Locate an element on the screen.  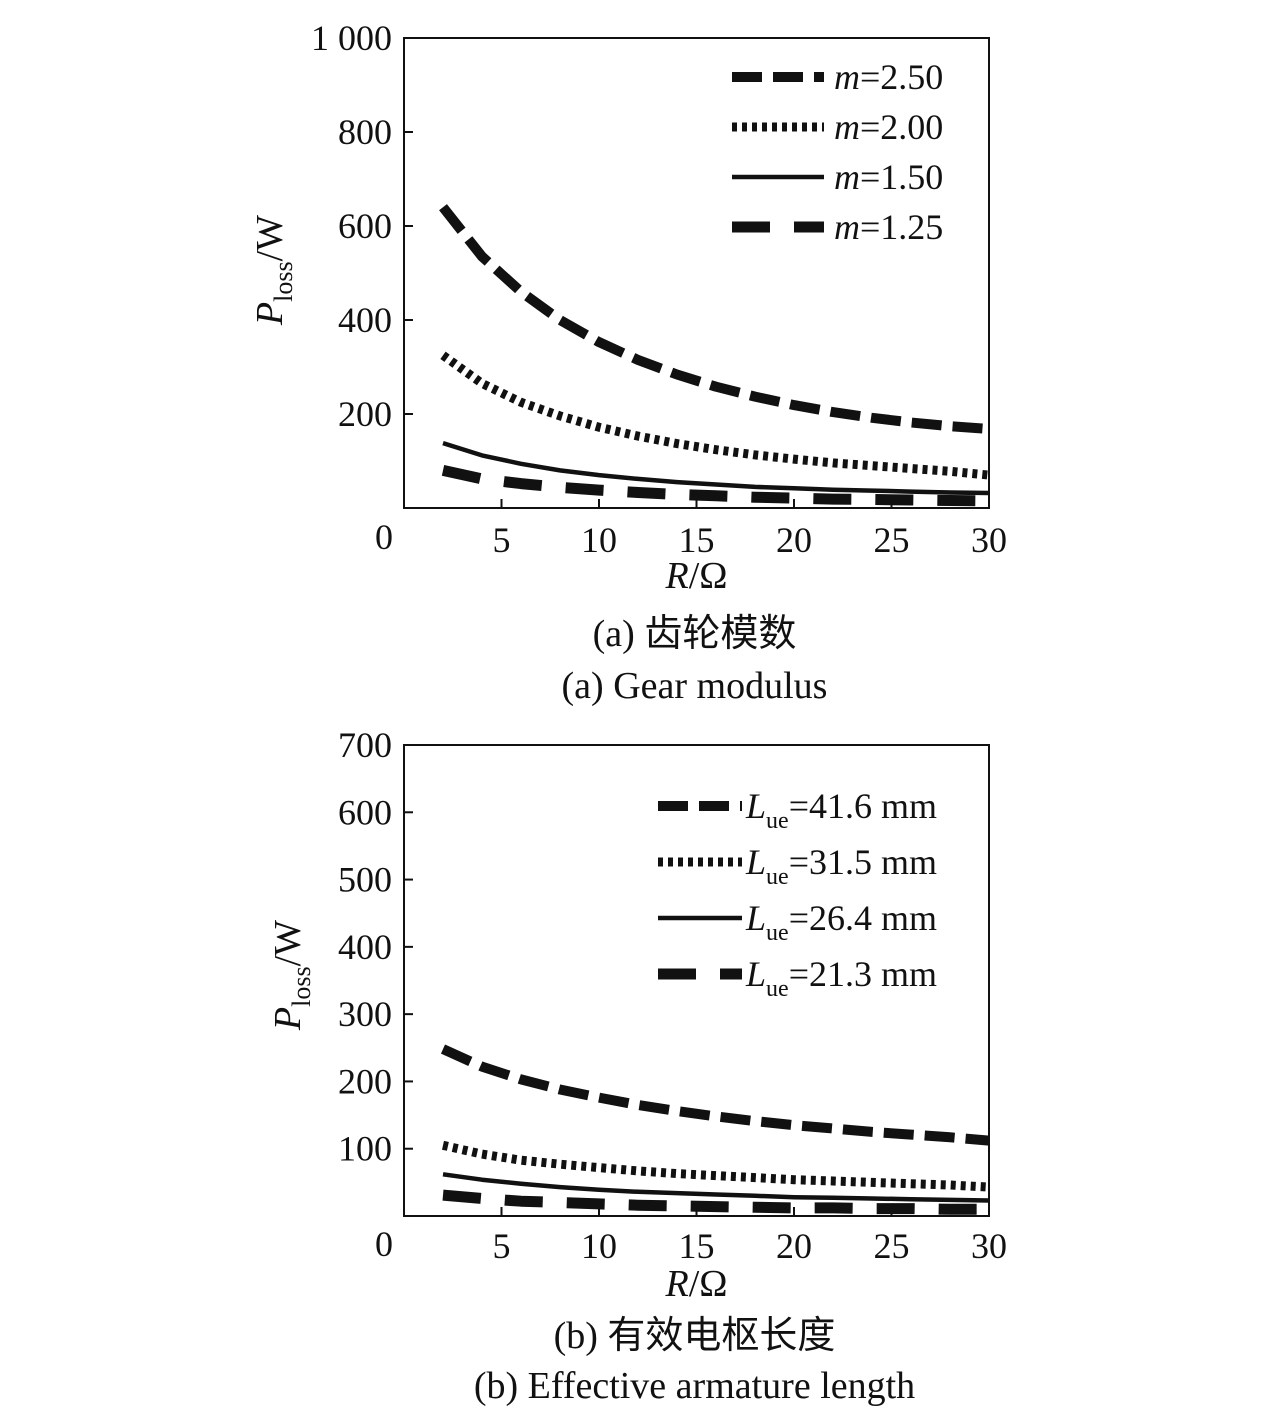
y-tick-label: 800 is located at coordinates (365, 132).